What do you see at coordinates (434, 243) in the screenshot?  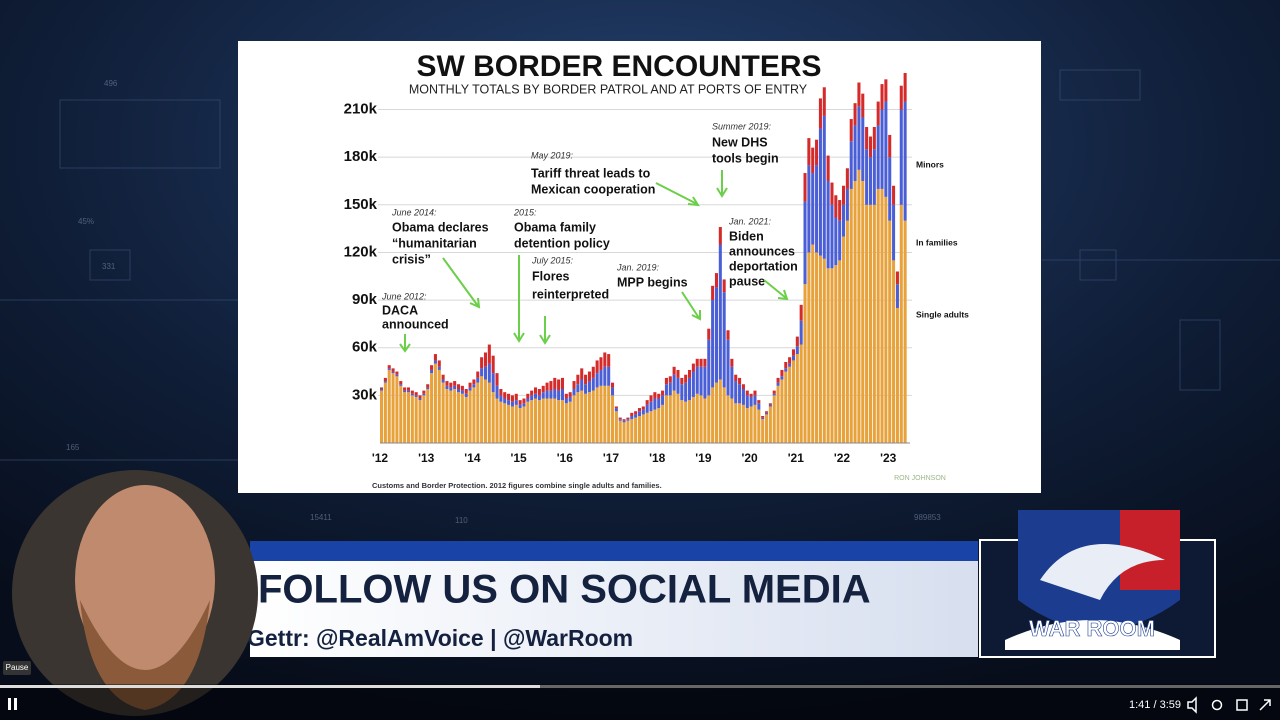 I see `annotation-text: “humanitarian` at bounding box center [434, 243].